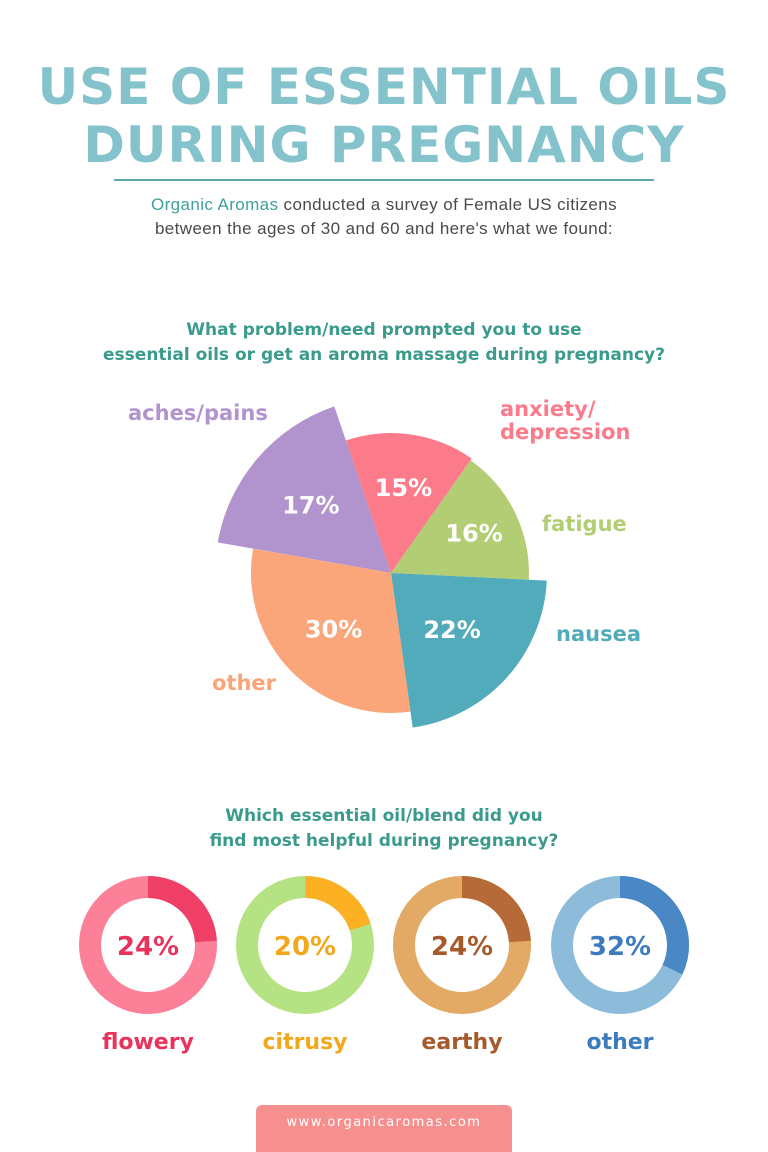 The height and width of the screenshot is (1152, 768). What do you see at coordinates (462, 947) in the screenshot?
I see `donut-value-earthy: 24%` at bounding box center [462, 947].